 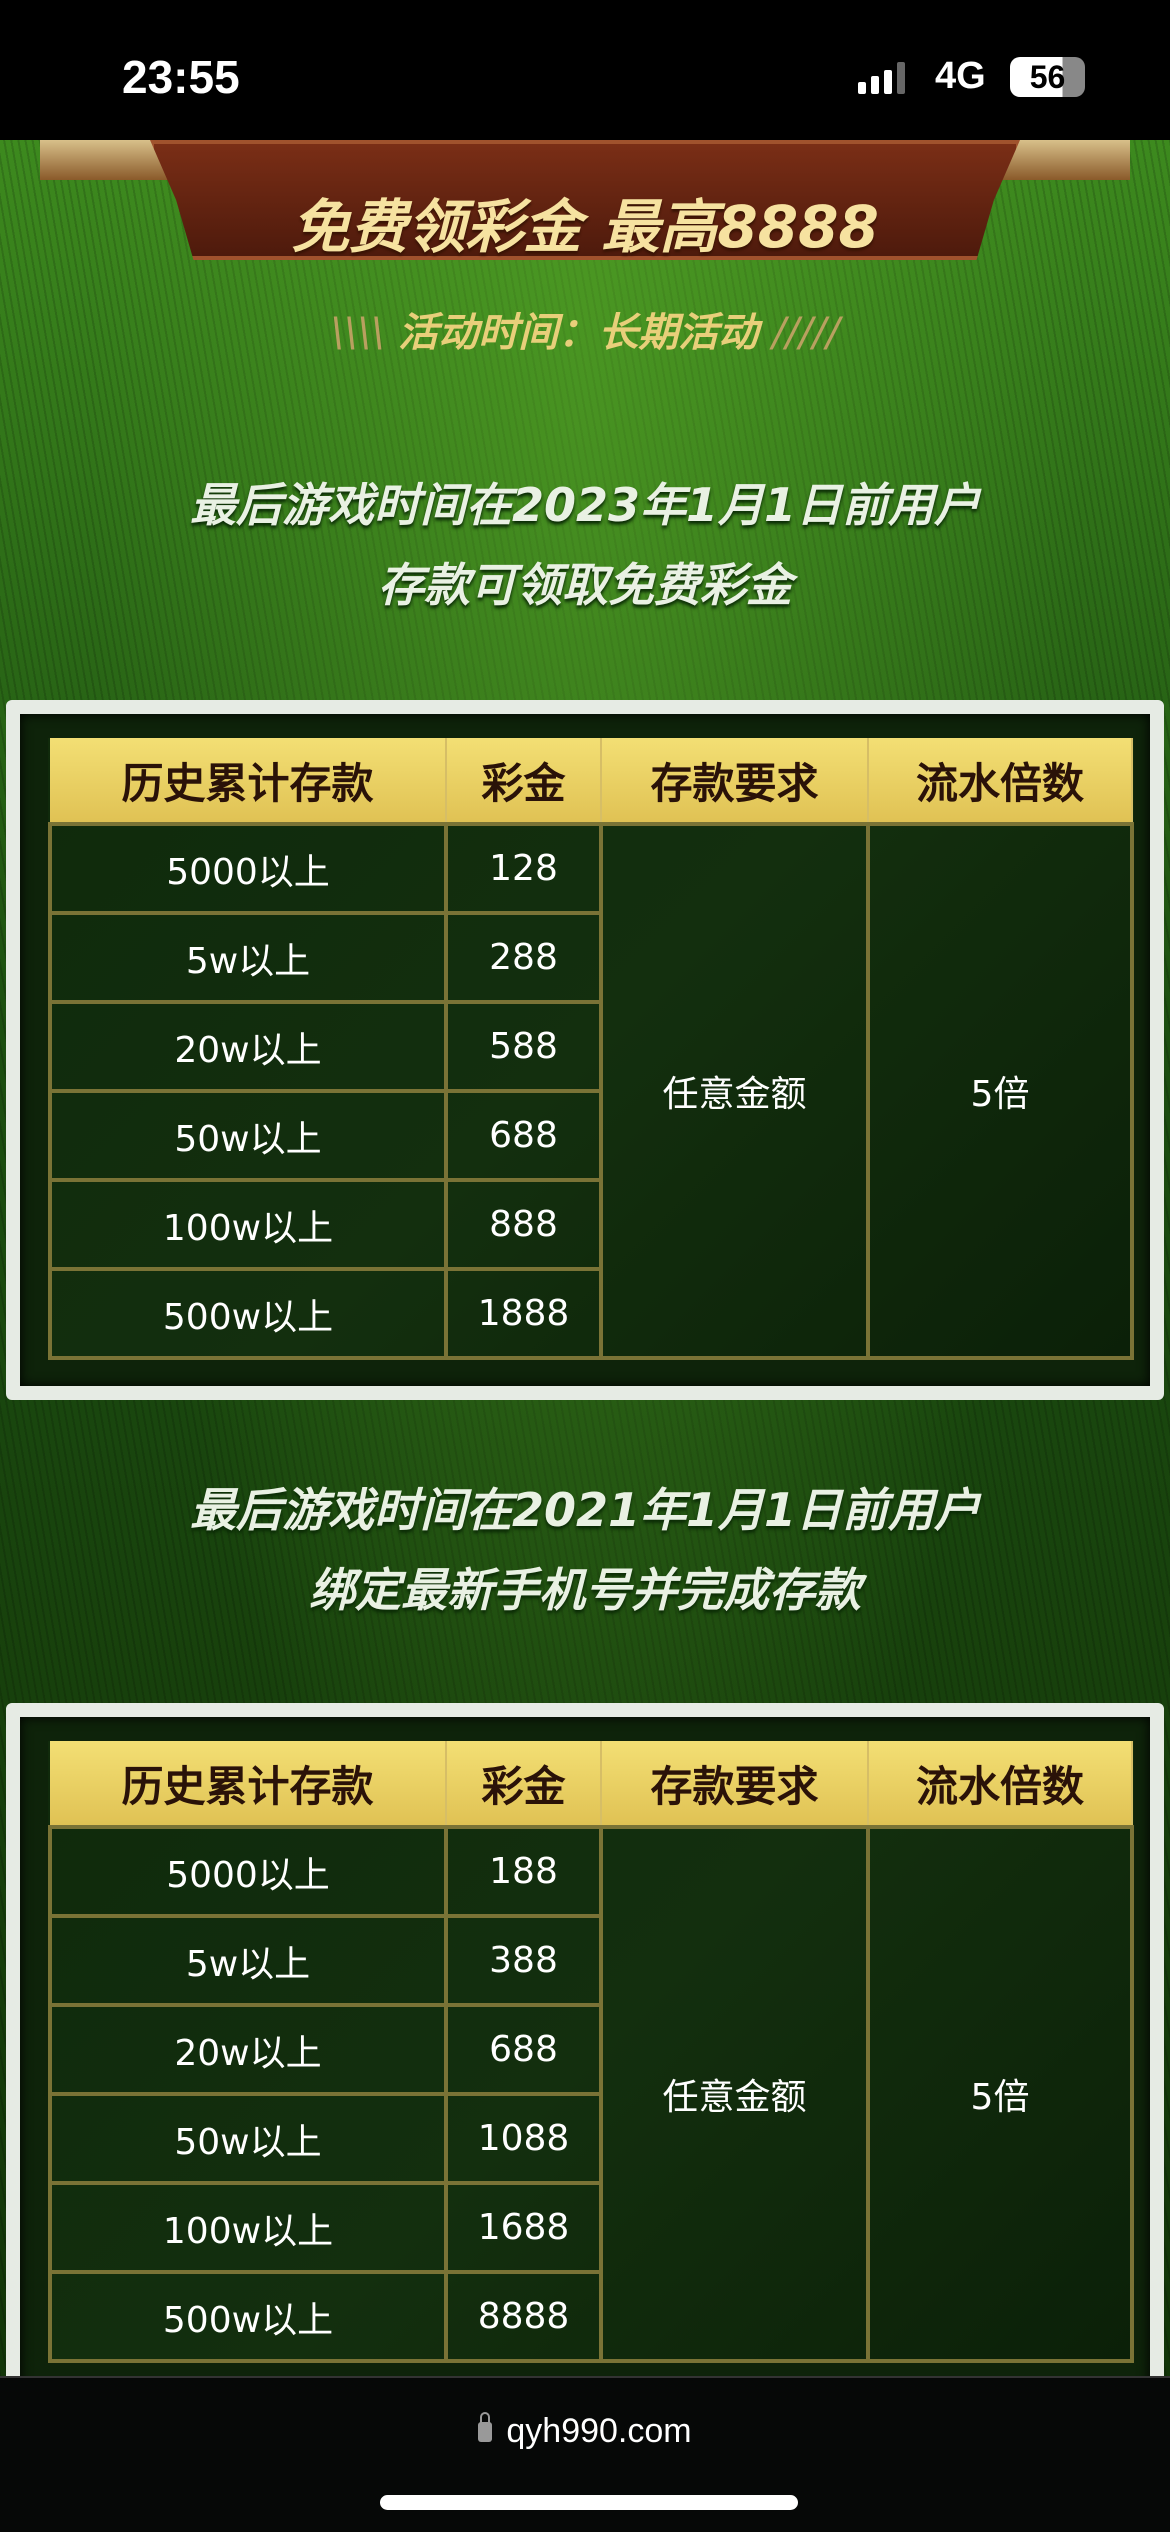 I want to click on period-text: 活动时间：长期活动, so click(x=578, y=333).